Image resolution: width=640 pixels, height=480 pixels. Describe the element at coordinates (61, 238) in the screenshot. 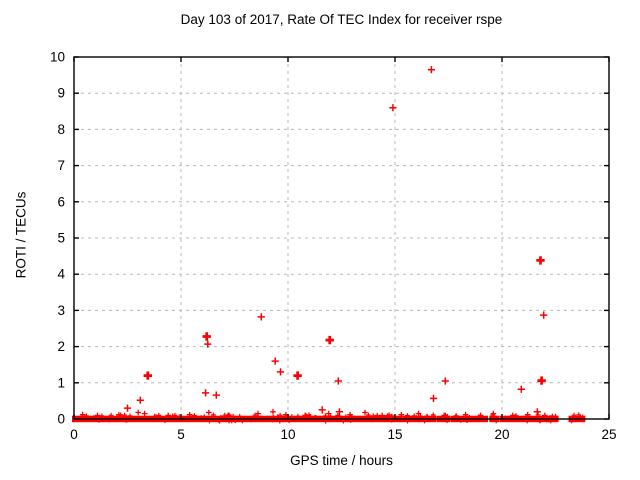

I see `y-tick-label: 5` at that location.